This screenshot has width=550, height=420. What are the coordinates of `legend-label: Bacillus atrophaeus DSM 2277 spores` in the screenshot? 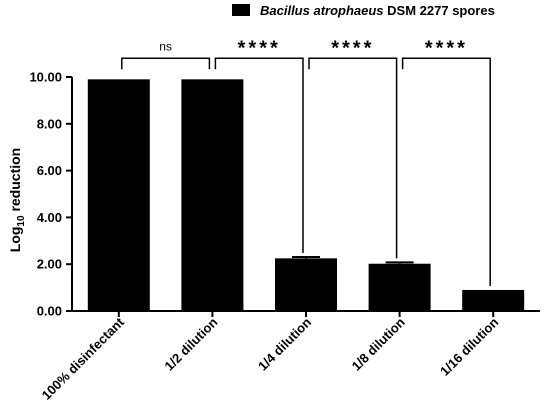 It's located at (377, 10).